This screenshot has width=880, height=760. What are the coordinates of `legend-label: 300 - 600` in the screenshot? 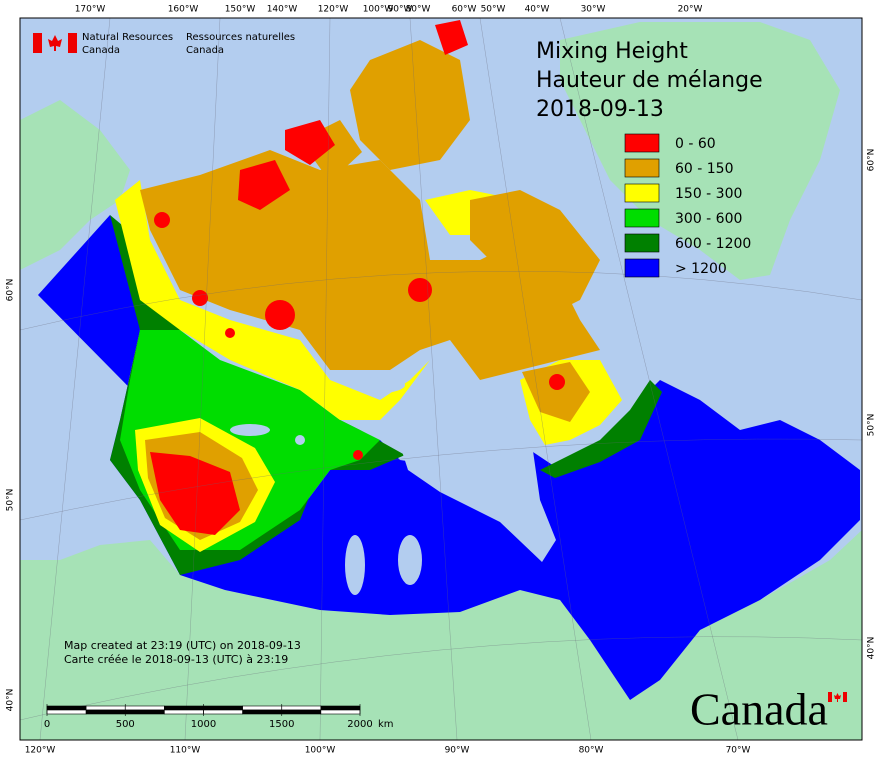 It's located at (708, 219).